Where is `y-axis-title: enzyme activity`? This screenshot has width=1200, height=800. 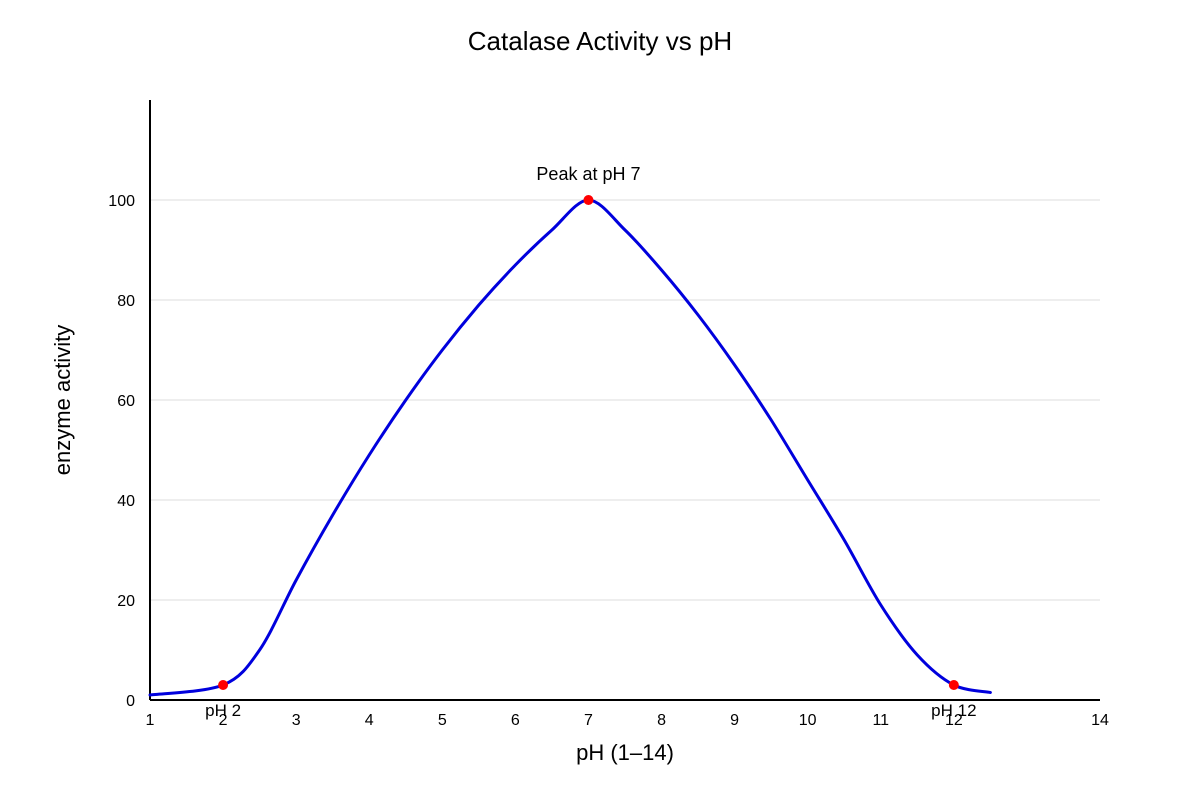 y-axis-title: enzyme activity is located at coordinates (62, 400).